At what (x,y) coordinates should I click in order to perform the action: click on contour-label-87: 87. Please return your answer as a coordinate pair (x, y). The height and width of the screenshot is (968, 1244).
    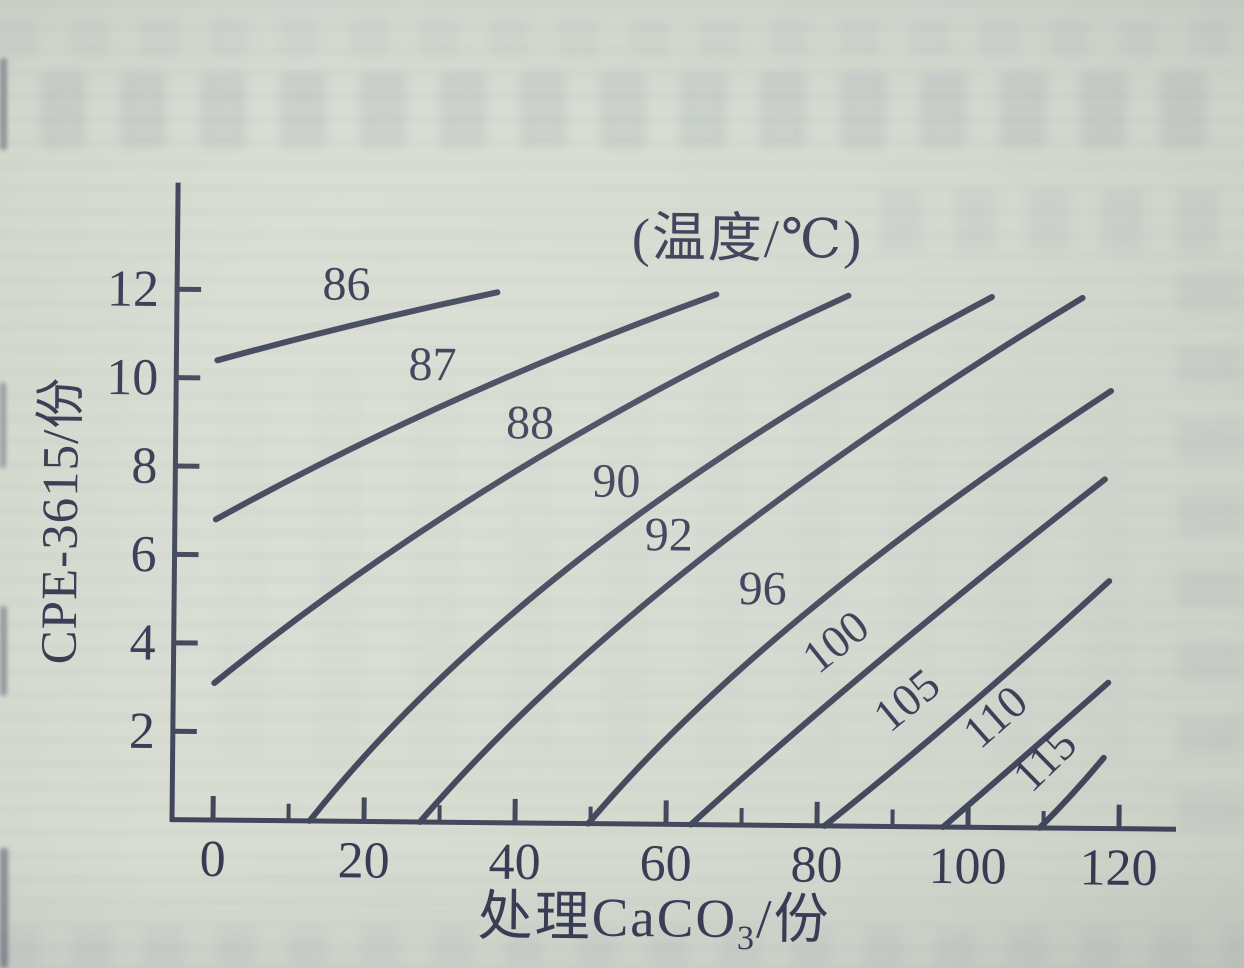
    Looking at the image, I should click on (432, 364).